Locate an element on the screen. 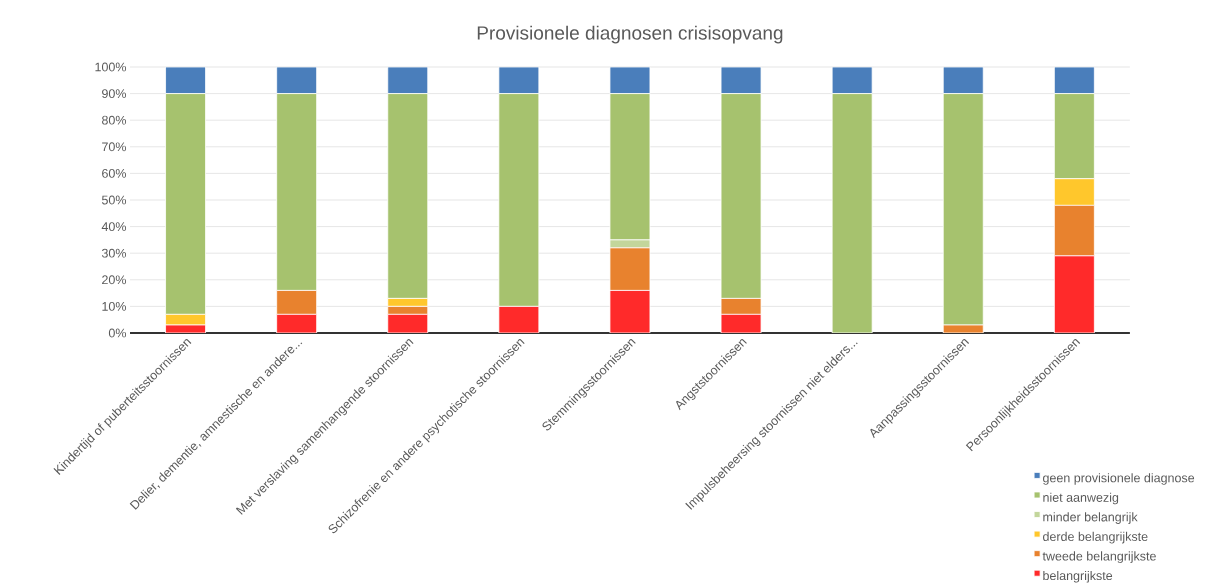 The image size is (1205, 588). y-tick-label: 60% is located at coordinates (114, 173).